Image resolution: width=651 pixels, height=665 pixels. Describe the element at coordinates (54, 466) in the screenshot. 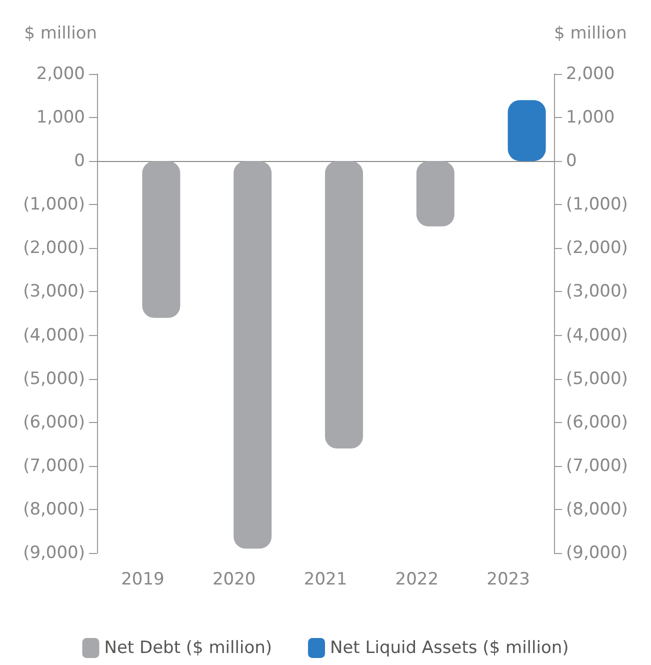

I see `y-tick-label: (7,000)` at that location.